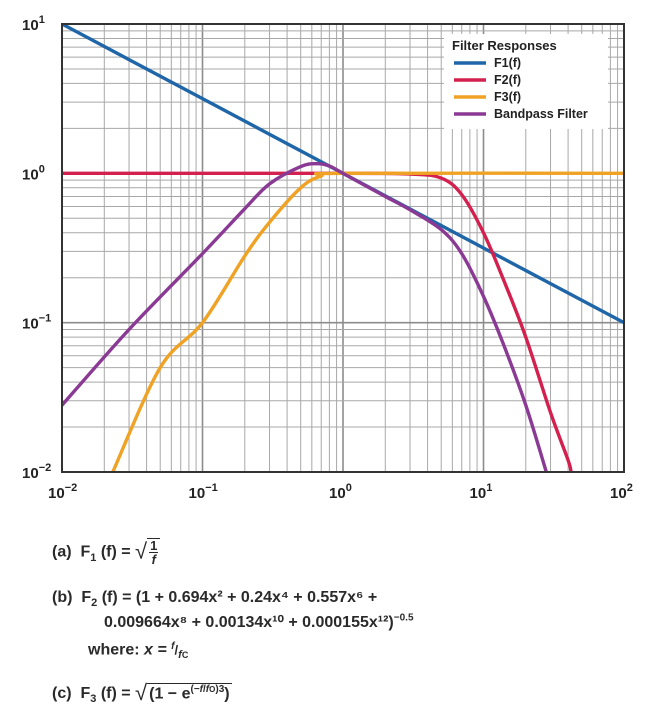  Describe the element at coordinates (256, 597) in the screenshot. I see `equation-b-line1: (1 + 0.694x² + 0.24x⁴ + 0.557x⁶ +` at that location.